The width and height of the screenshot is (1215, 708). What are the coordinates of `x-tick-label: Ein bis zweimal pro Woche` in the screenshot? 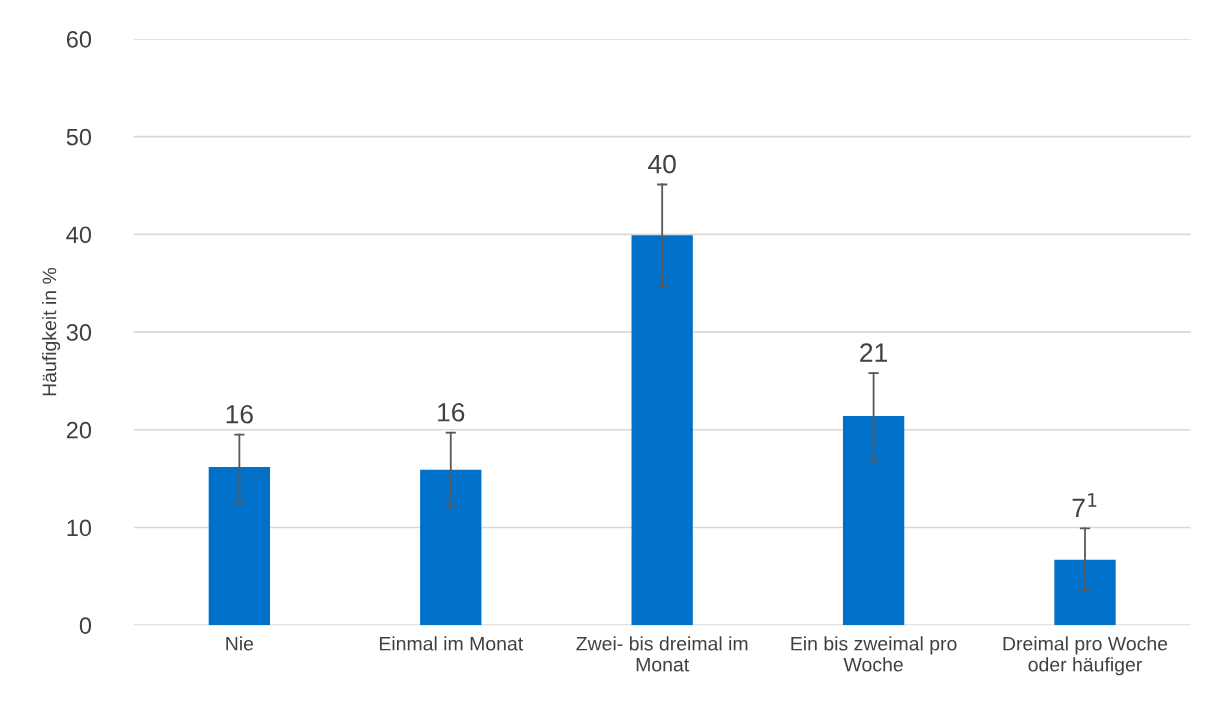 It's located at (874, 654).